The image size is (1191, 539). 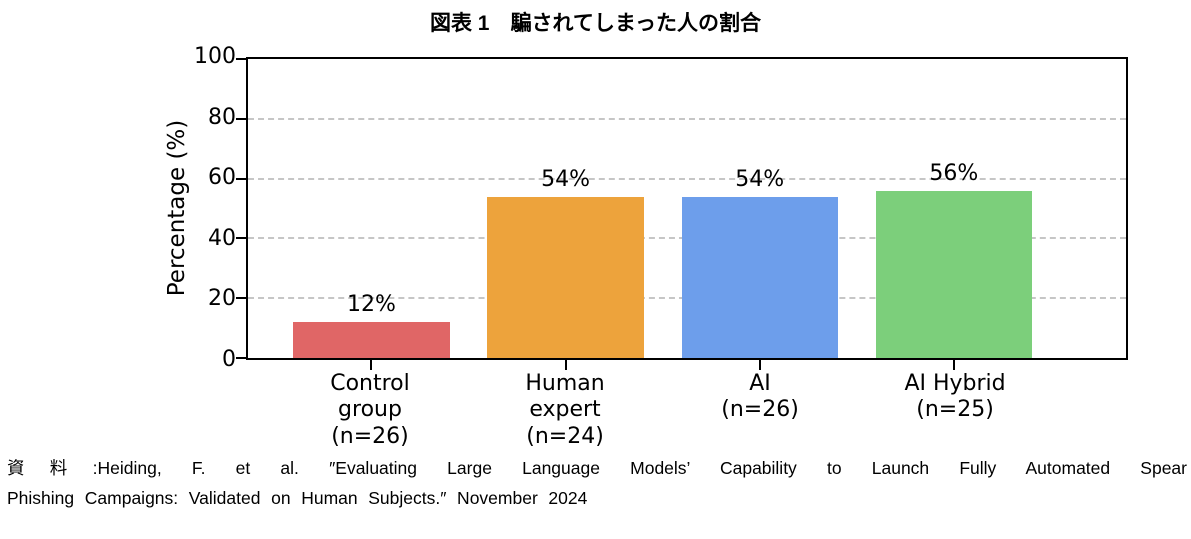 What do you see at coordinates (192, 208) in the screenshot?
I see `y-axis-tick-labels: 0 20 40 60 80 100` at bounding box center [192, 208].